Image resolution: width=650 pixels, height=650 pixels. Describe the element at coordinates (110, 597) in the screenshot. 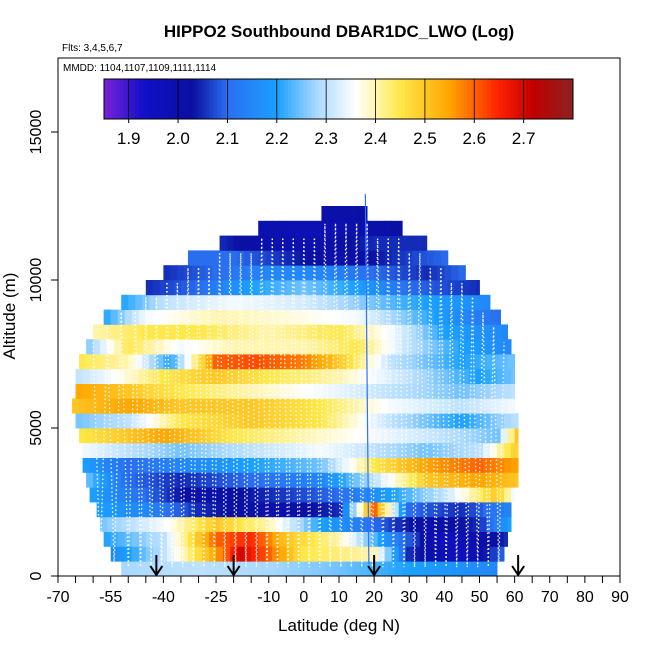

I see `x-tick-label: -55` at that location.